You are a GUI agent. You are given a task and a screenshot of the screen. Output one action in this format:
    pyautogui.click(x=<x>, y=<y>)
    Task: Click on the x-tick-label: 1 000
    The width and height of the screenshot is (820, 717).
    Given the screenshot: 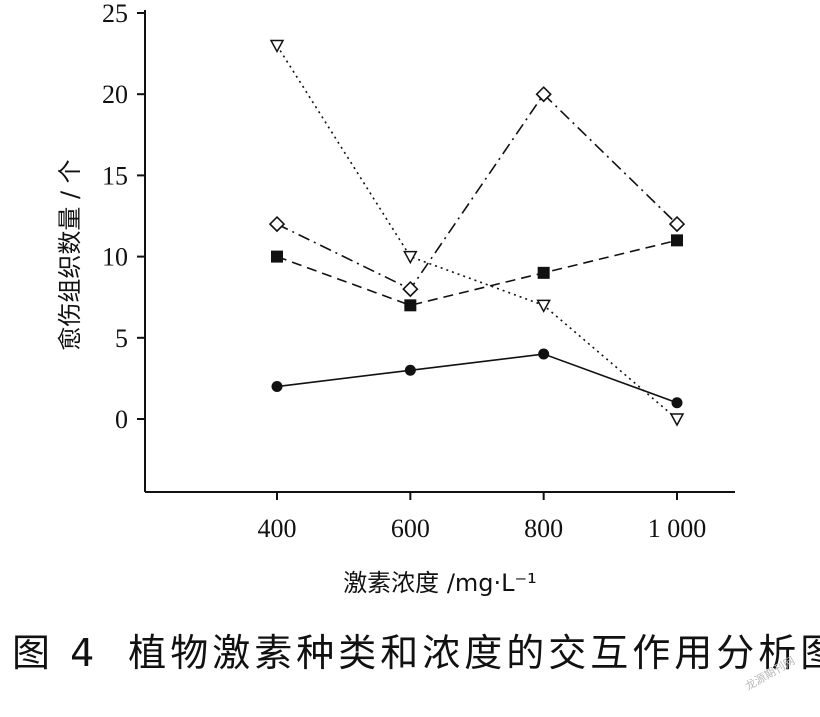 What is the action you would take?
    pyautogui.click(x=677, y=528)
    